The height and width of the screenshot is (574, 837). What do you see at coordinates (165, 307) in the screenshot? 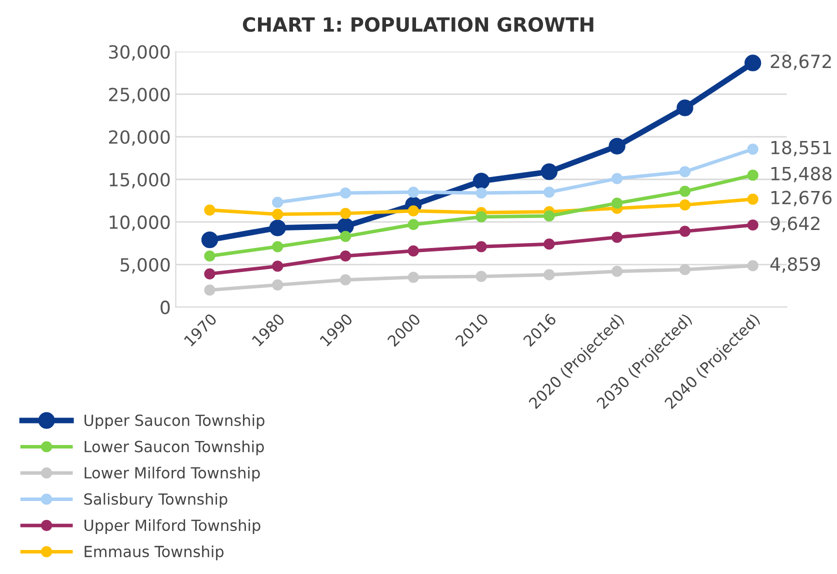
I see `y-tick-label: 0` at bounding box center [165, 307].